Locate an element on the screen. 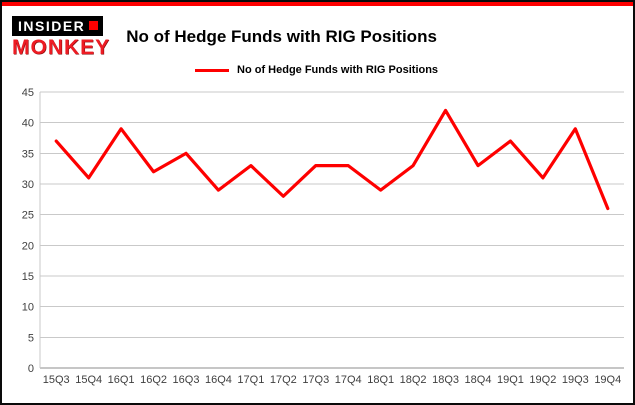  insider-monkey-logo: INSIDER MONKEY is located at coordinates (61, 37).